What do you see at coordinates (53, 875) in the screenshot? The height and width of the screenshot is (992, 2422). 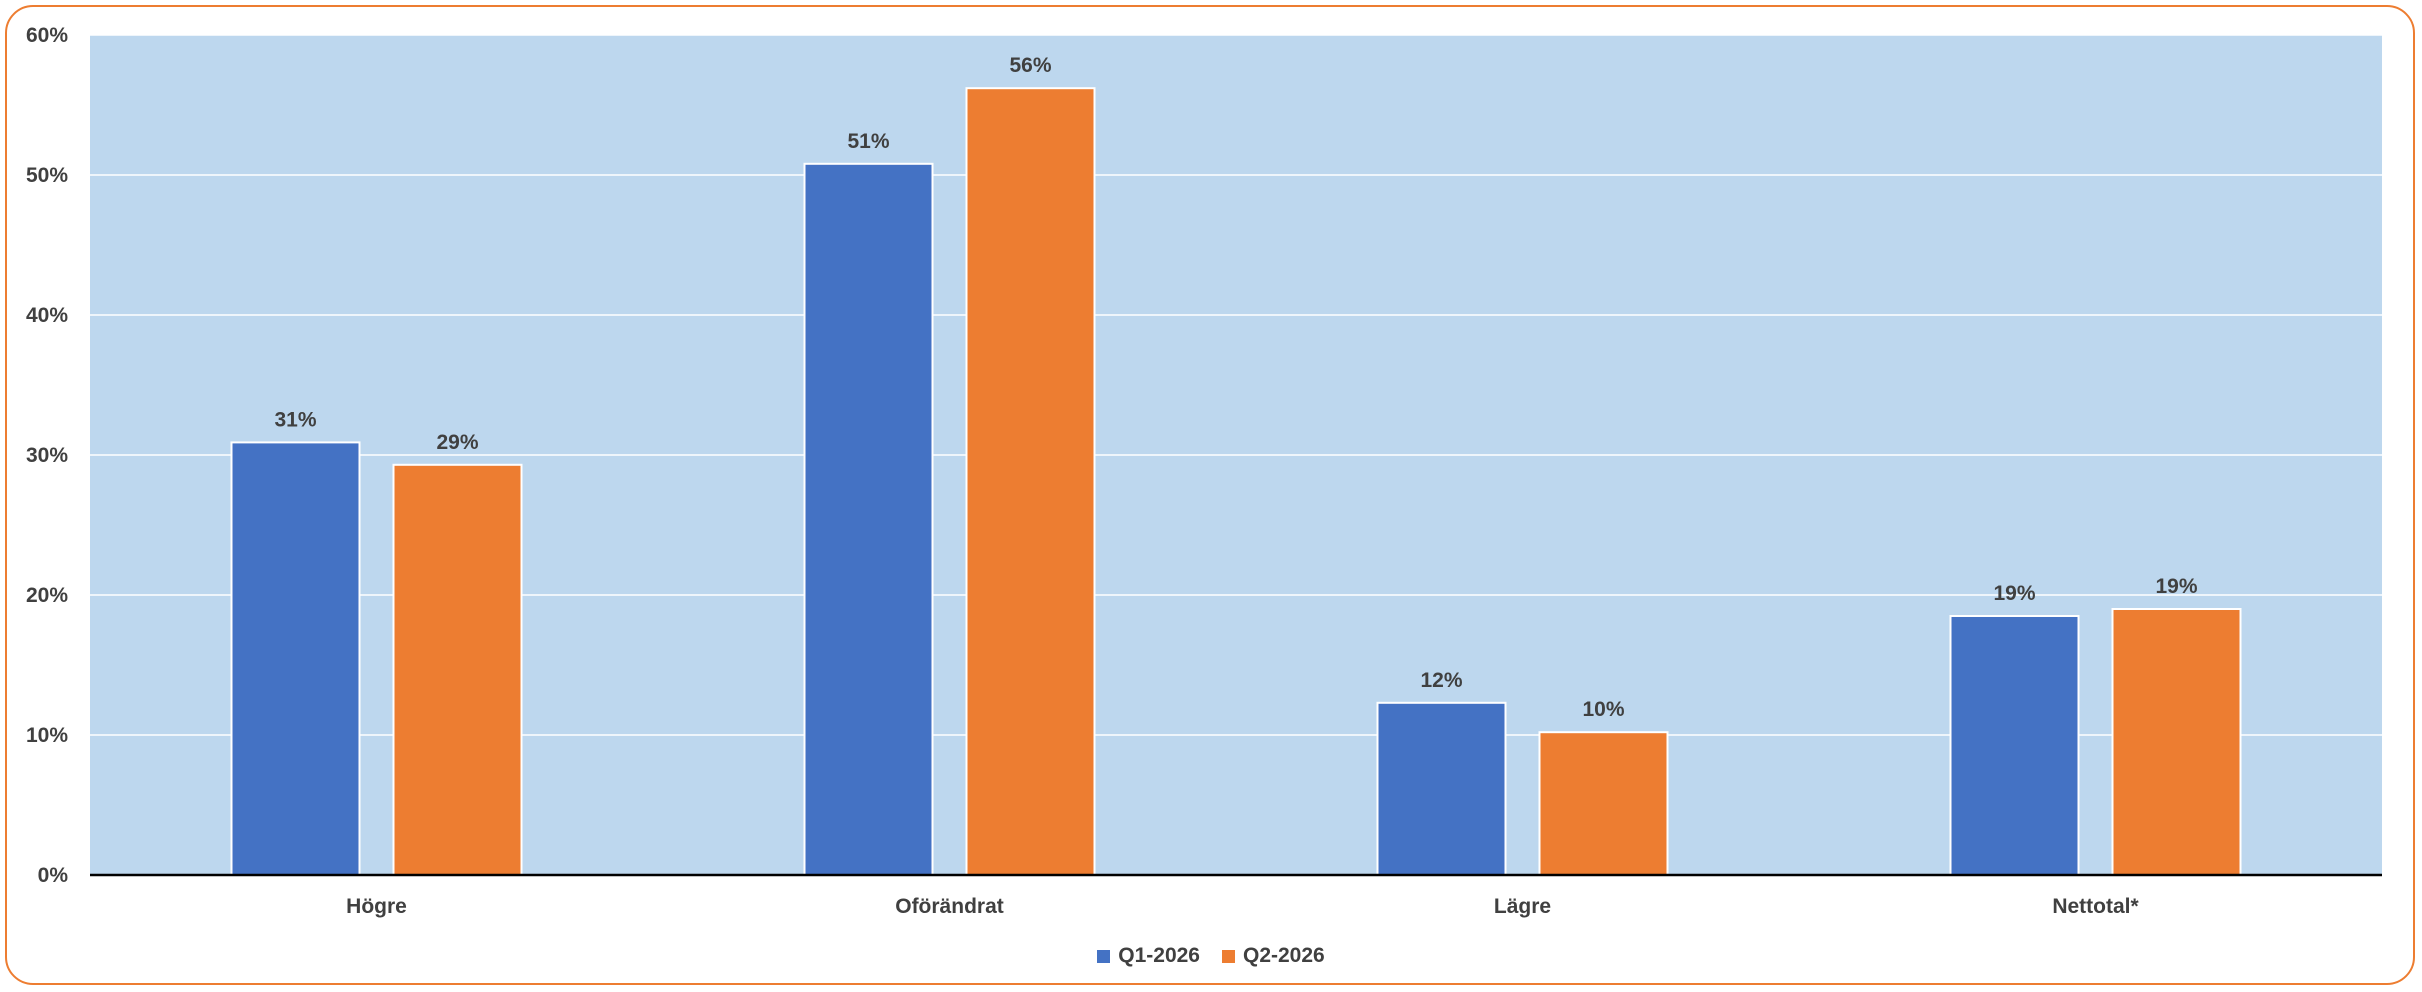 I see `y-tick-label: 0%` at bounding box center [53, 875].